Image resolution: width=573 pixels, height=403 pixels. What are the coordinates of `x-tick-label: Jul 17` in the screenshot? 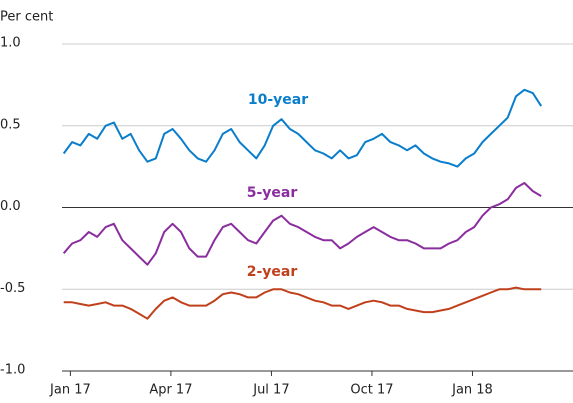 It's located at (270, 390).